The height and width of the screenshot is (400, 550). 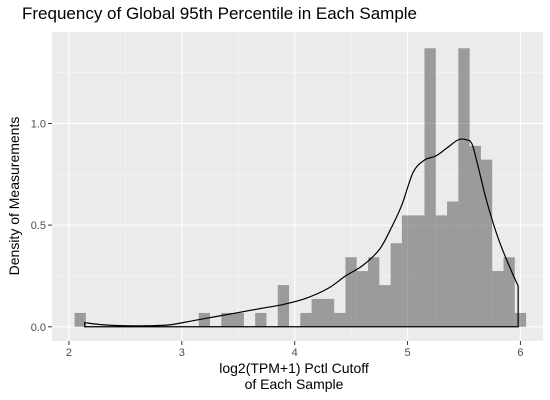 What do you see at coordinates (520, 353) in the screenshot?
I see `x-tick-label: 6` at bounding box center [520, 353].